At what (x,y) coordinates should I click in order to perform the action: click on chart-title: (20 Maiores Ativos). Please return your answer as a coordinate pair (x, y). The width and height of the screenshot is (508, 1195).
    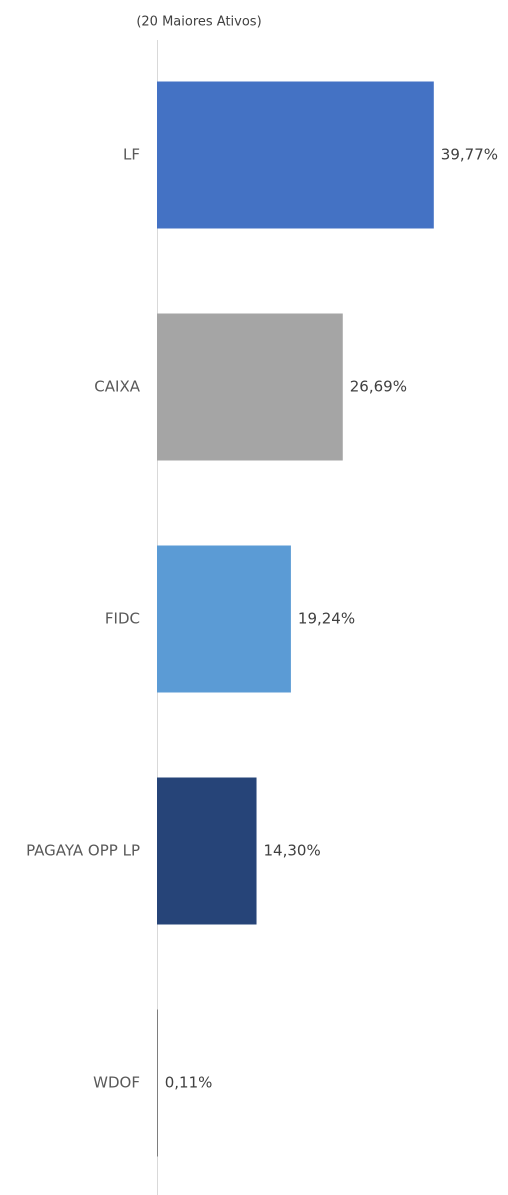
    Looking at the image, I should click on (198, 22).